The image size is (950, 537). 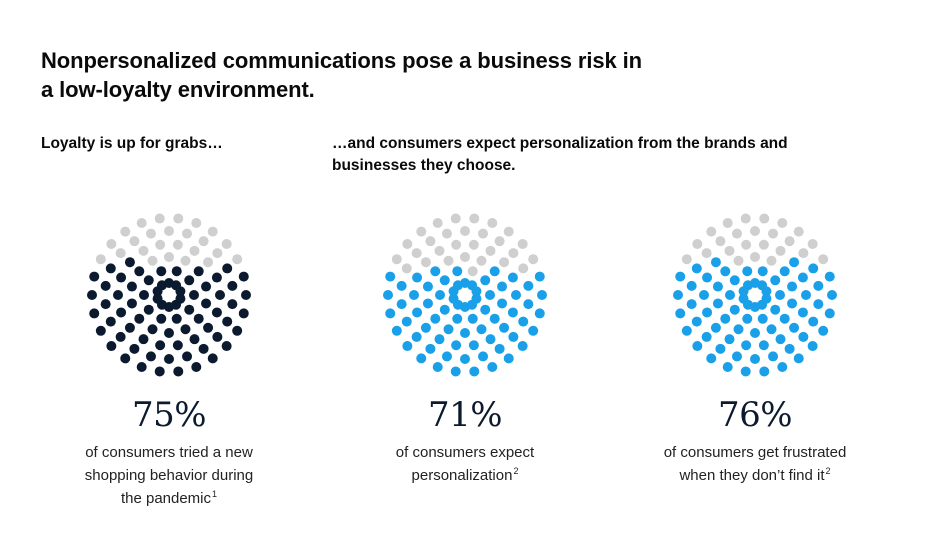 I want to click on stat-description-1-line-3: the pandemic, so click(x=166, y=498).